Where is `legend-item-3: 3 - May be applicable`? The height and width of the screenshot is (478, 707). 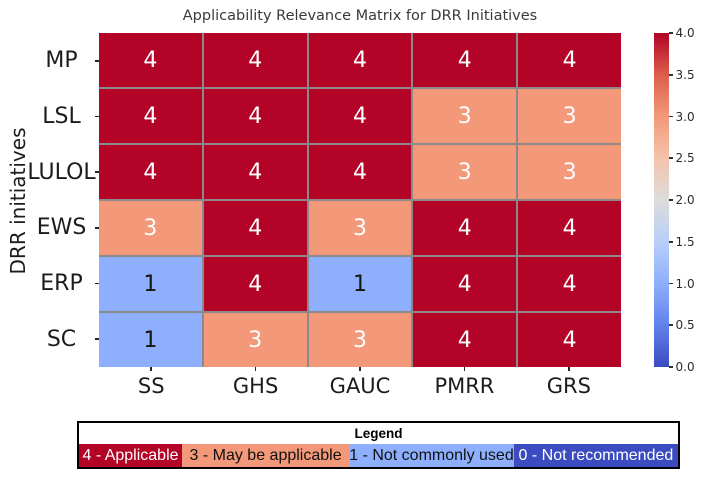 legend-item-3: 3 - May be applicable is located at coordinates (266, 455).